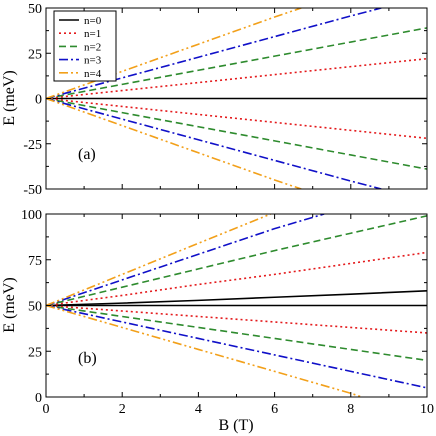 Image resolution: width=436 pixels, height=436 pixels. Describe the element at coordinates (427, 409) in the screenshot. I see `xtick-label: 10` at that location.